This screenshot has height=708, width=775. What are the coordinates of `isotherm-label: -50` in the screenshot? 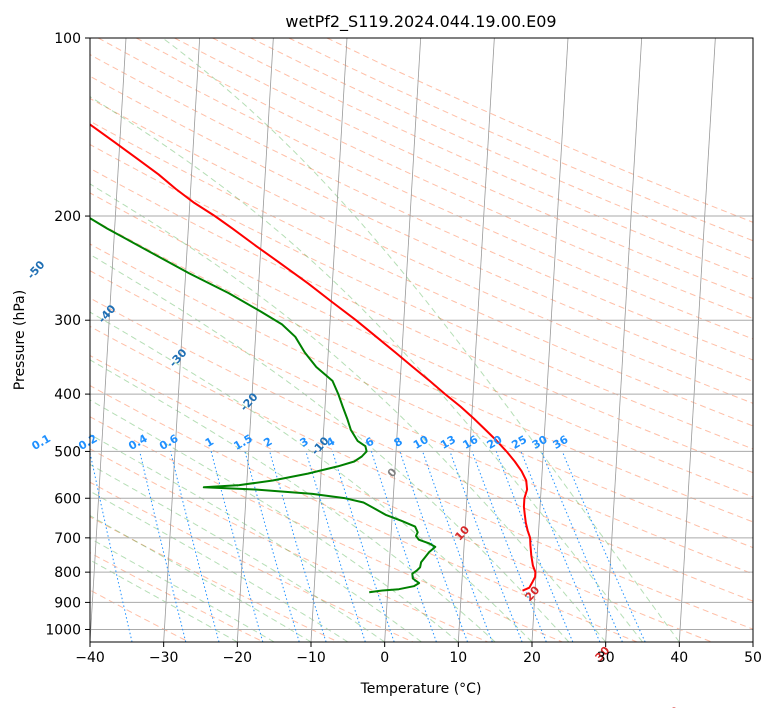 It's located at (36, 270).